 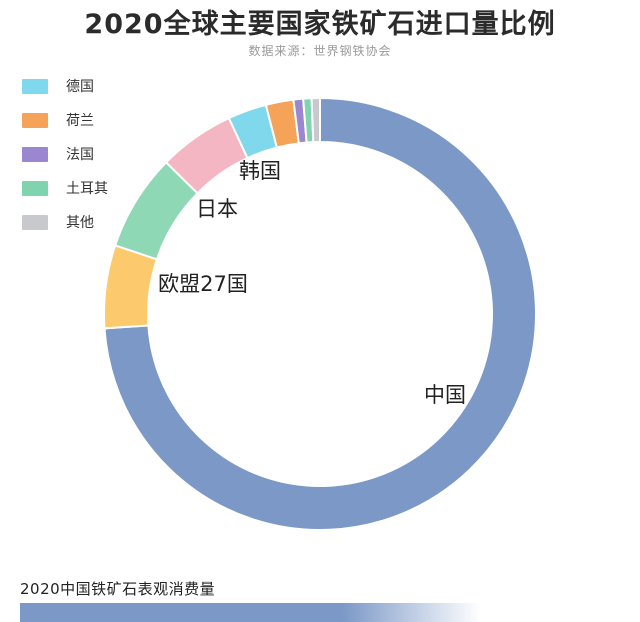 I want to click on legend-label: 其他, so click(x=80, y=223).